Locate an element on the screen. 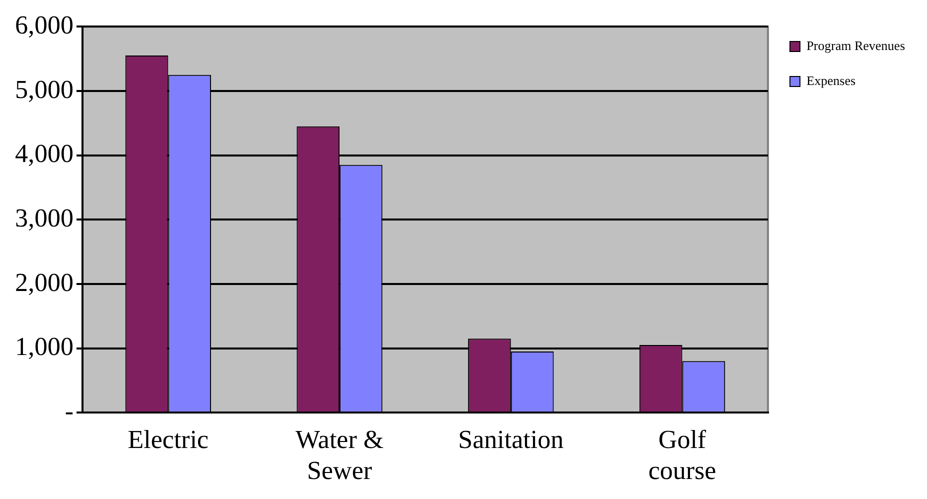 This screenshot has height=499, width=927. x-tick-label: Electric is located at coordinates (168, 439).